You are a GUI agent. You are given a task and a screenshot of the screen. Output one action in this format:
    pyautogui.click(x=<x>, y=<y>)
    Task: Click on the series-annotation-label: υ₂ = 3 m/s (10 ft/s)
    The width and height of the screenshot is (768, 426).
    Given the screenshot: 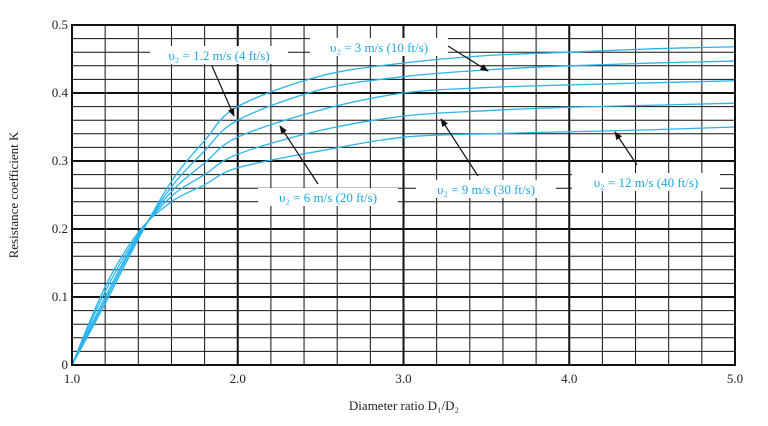 What is the action you would take?
    pyautogui.click(x=379, y=47)
    